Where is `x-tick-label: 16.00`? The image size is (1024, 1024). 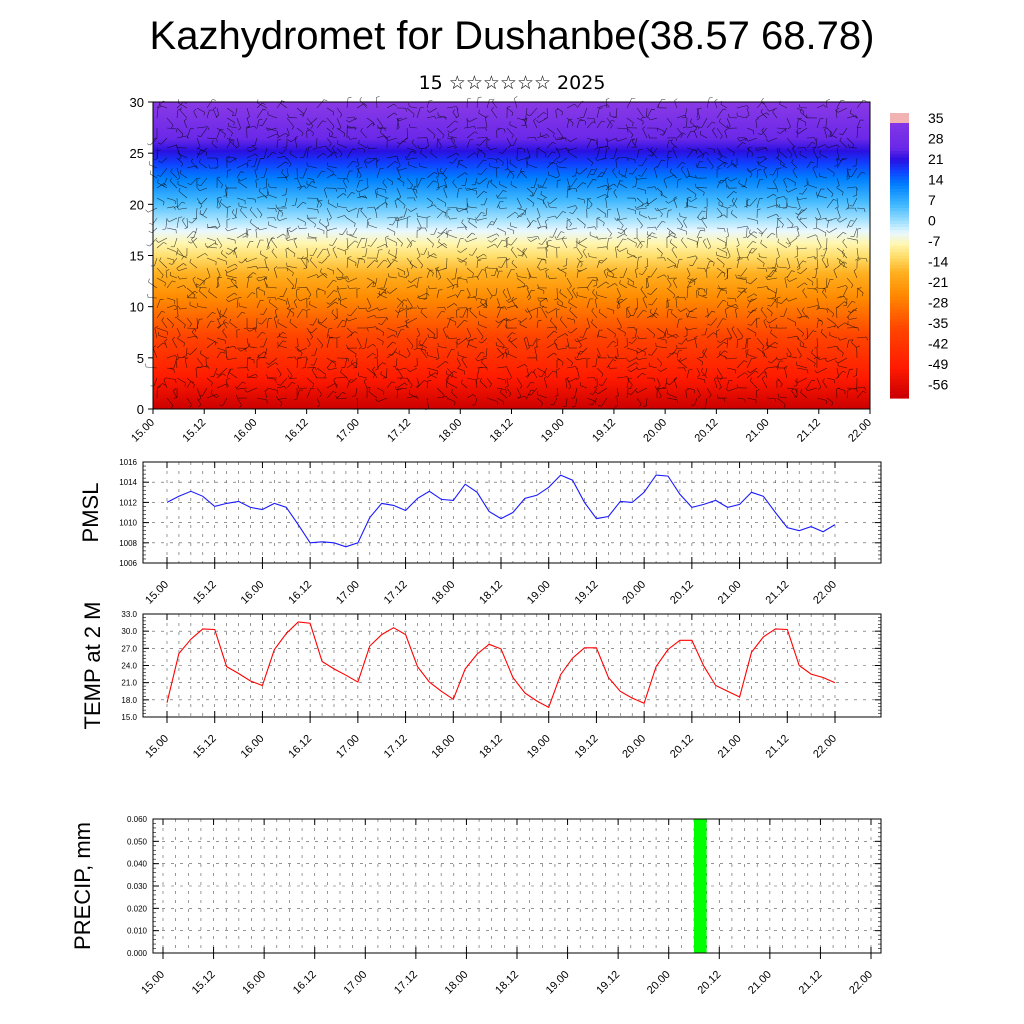 x-tick-label: 16.00 is located at coordinates (253, 593).